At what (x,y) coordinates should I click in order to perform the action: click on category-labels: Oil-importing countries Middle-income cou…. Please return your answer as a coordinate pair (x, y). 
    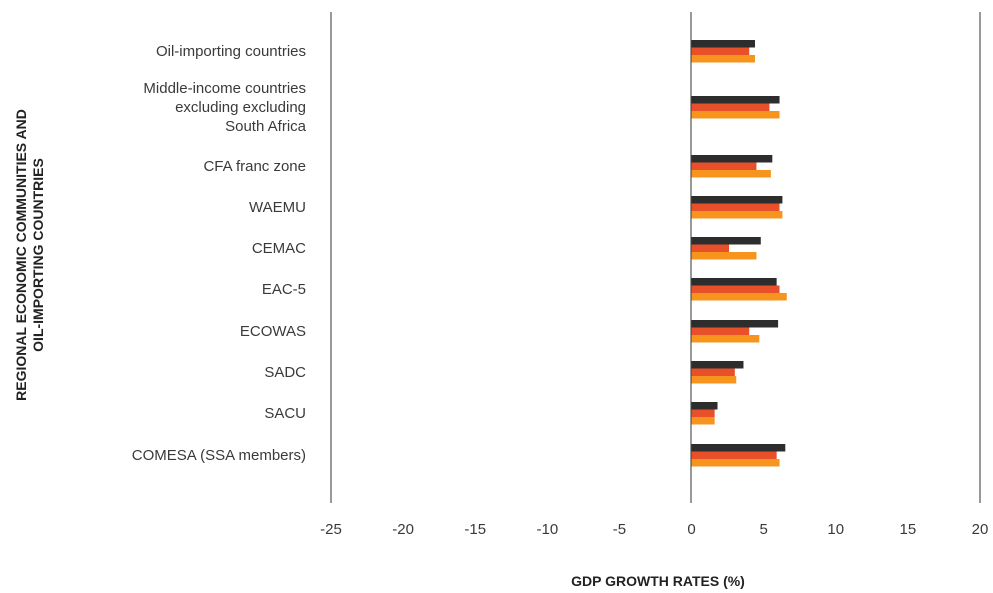
    Looking at the image, I should click on (219, 253).